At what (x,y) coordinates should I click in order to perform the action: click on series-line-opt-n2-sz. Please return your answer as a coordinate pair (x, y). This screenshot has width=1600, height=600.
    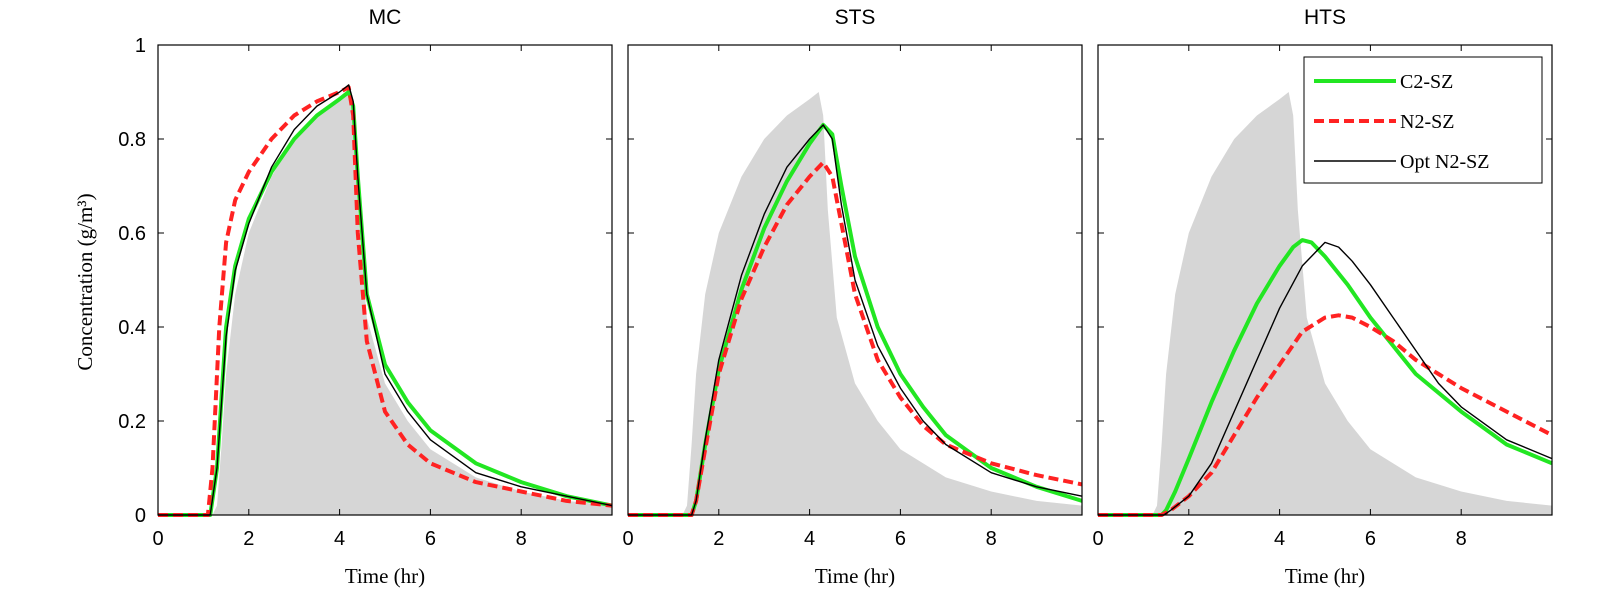
    Looking at the image, I should click on (1325, 378).